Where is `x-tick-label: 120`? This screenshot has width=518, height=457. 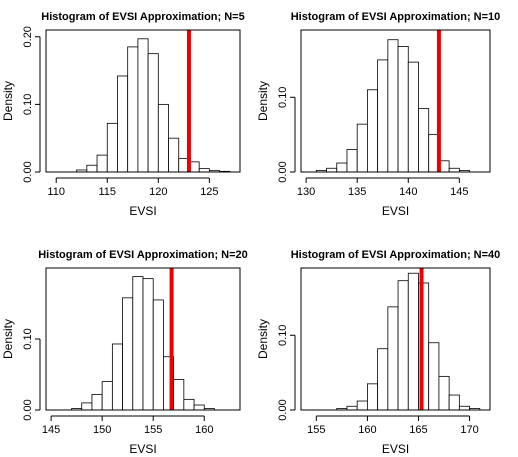 x-tick-label: 120 is located at coordinates (158, 192).